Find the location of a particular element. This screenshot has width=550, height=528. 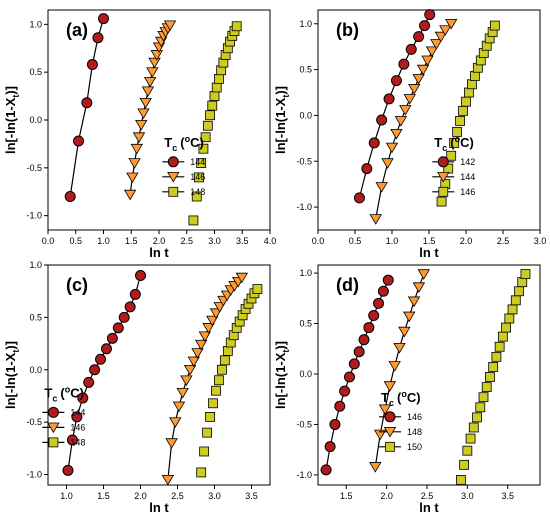

legend-label: 144 is located at coordinates (467, 177).